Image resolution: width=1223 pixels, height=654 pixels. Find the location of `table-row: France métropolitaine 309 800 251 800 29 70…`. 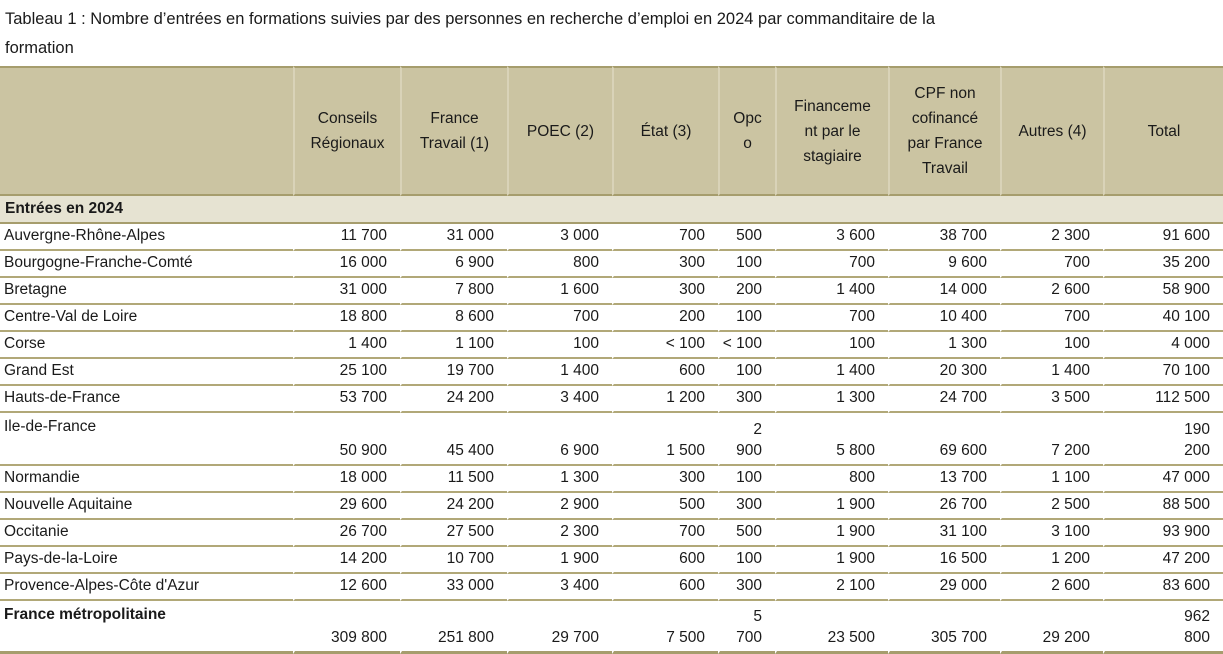

table-row: France métropolitaine 309 800 251 800 29 70… is located at coordinates (611, 627).